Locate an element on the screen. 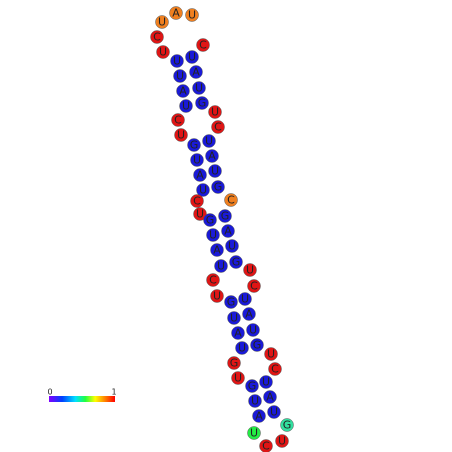  colorbar is located at coordinates (82, 399).